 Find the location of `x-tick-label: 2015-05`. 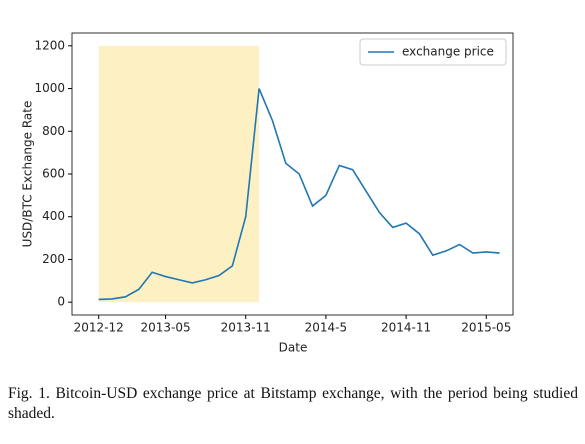

x-tick-label: 2015-05 is located at coordinates (486, 328).